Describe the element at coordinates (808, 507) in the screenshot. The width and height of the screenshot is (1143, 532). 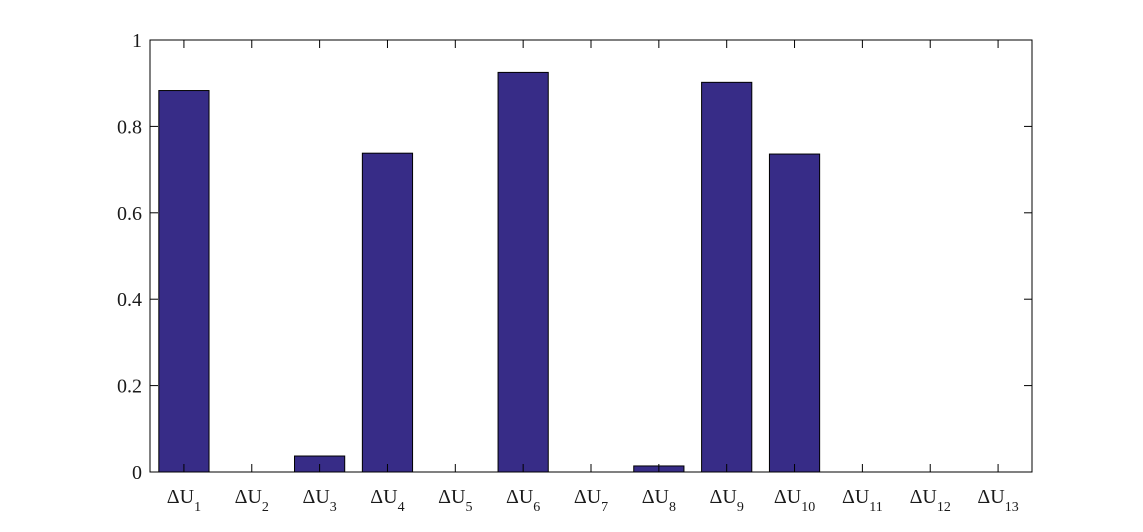
I see `x-label-subscript: 10` at that location.